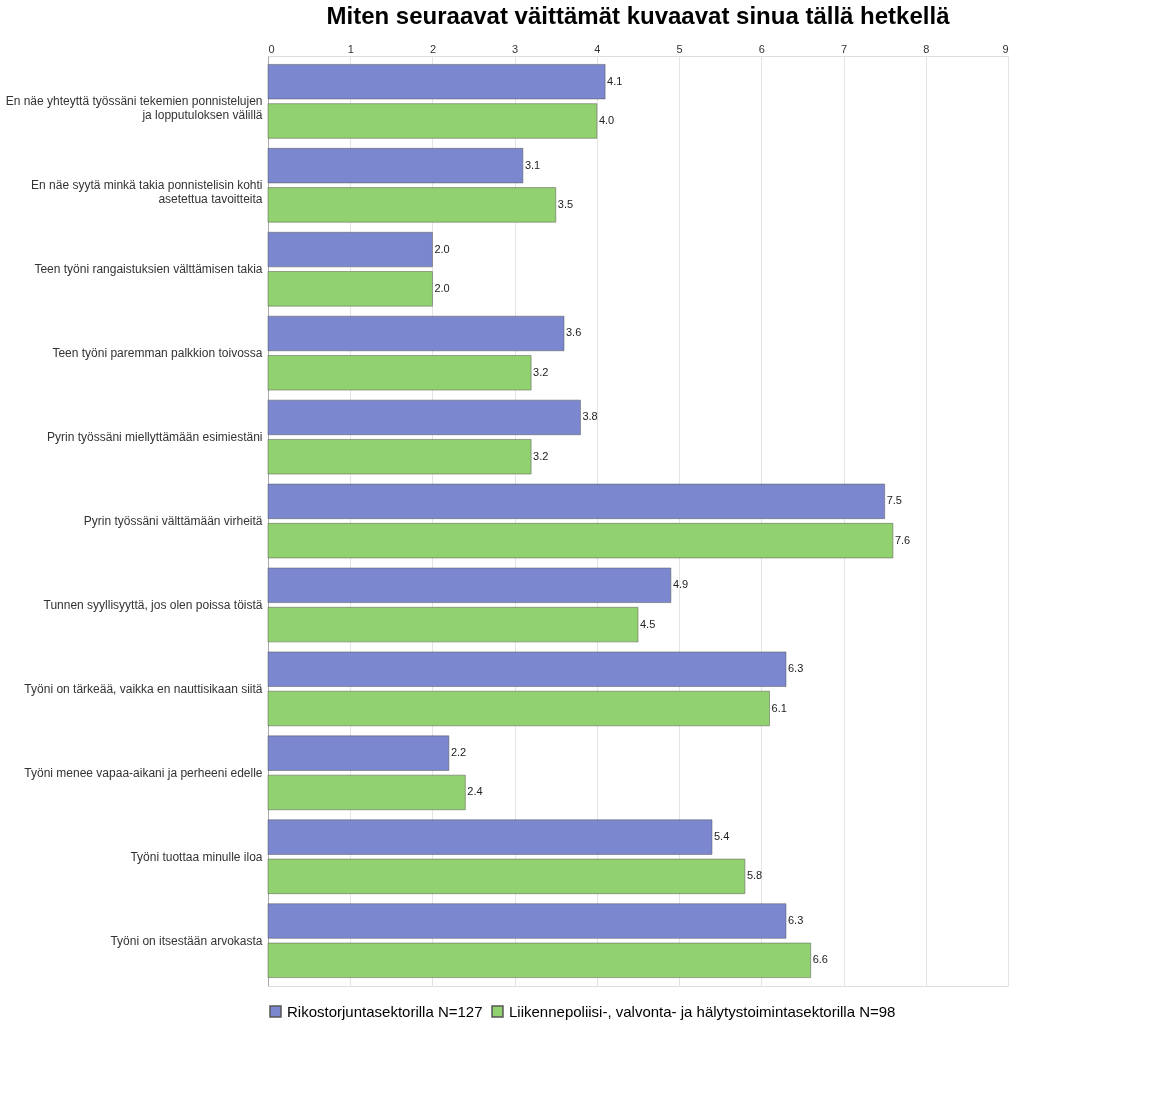 The height and width of the screenshot is (1104, 1149). What do you see at coordinates (196, 856) in the screenshot?
I see `y-tick-label: Työni tuottaa minulle iloa` at bounding box center [196, 856].